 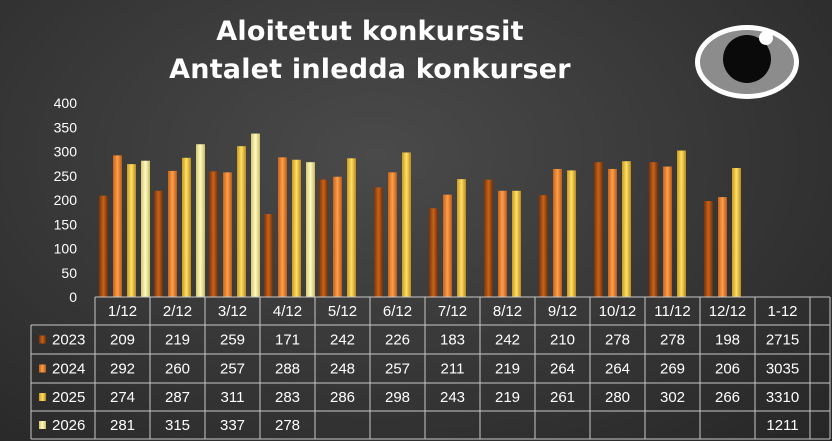 I want to click on chart-title: Aloitetut konkurssit, so click(x=370, y=31).